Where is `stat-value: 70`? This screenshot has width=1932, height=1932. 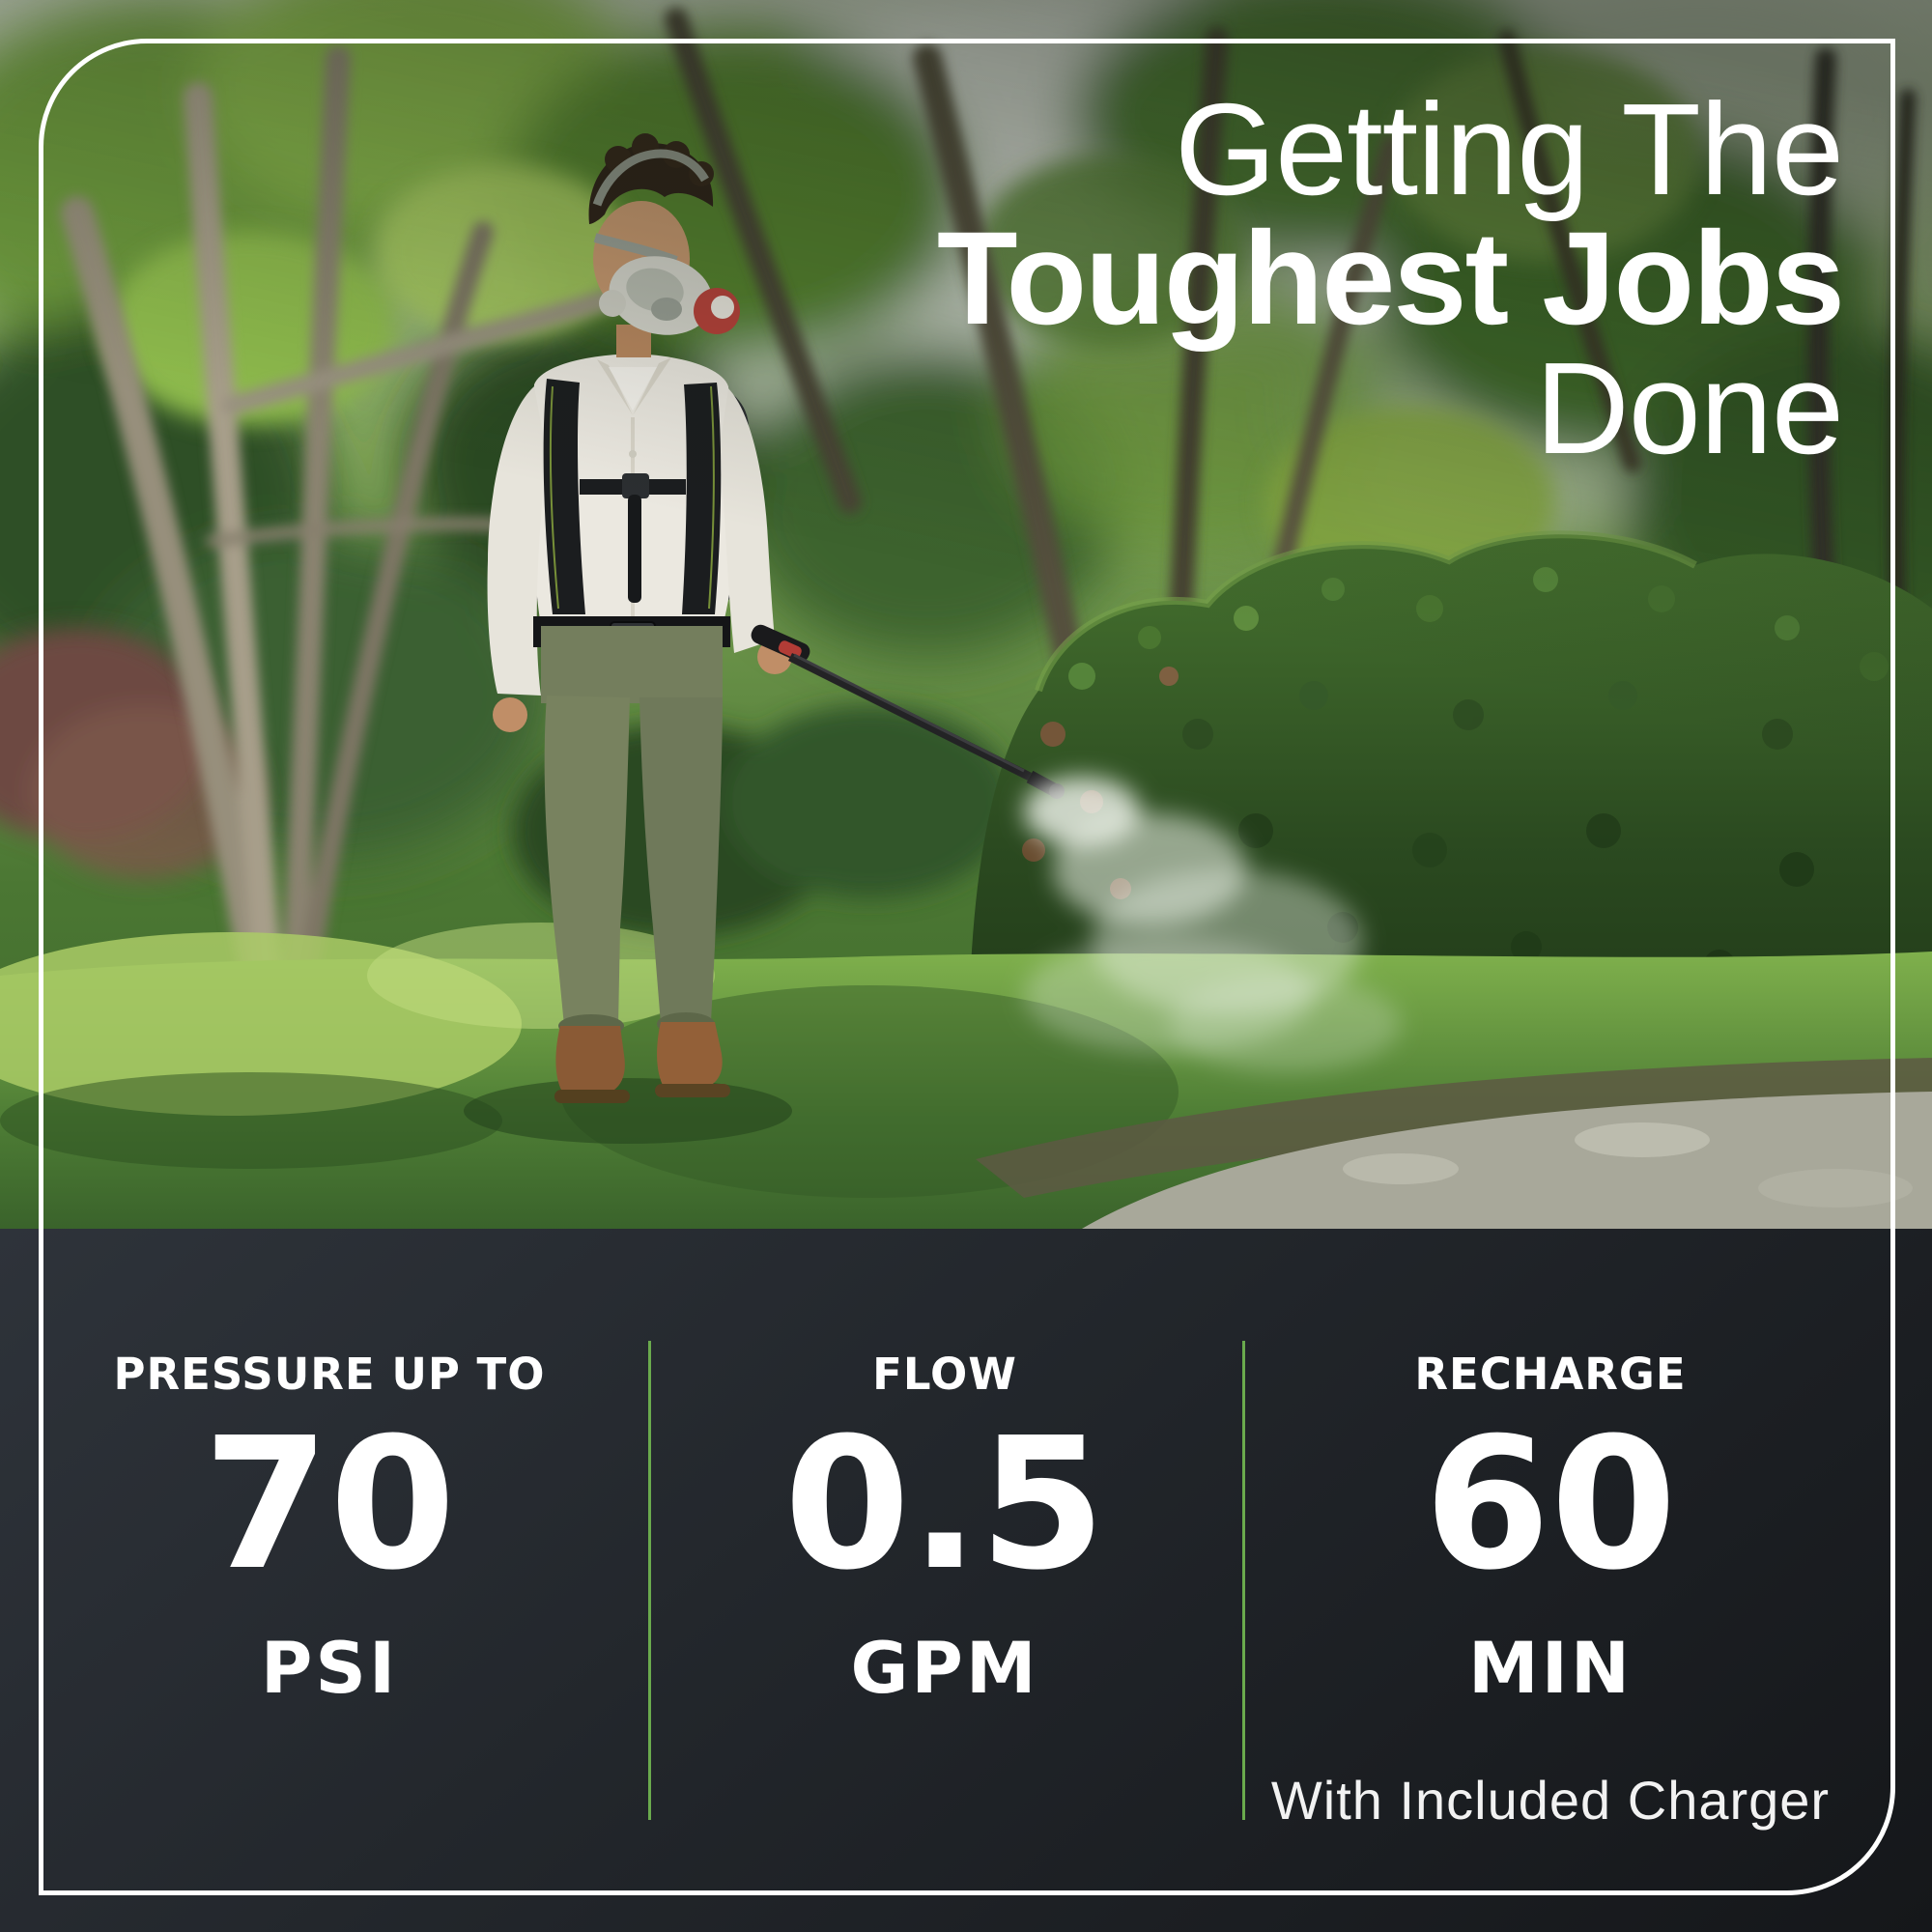
stat-value: 70 is located at coordinates (329, 1504).